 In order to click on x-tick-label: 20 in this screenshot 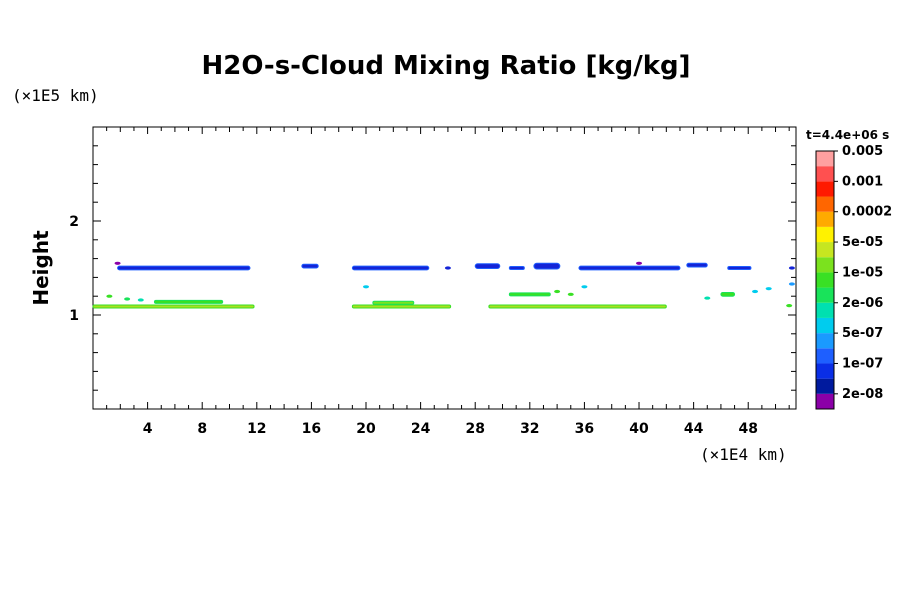, I will do `click(366, 429)`.